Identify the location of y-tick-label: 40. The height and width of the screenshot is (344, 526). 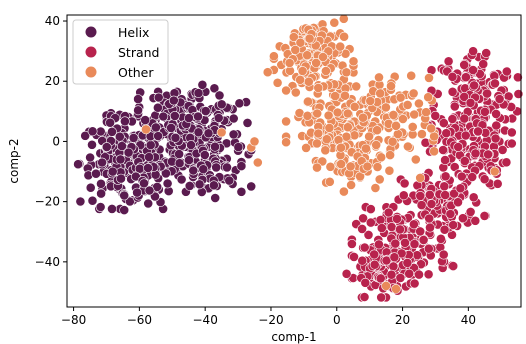
(52, 21).